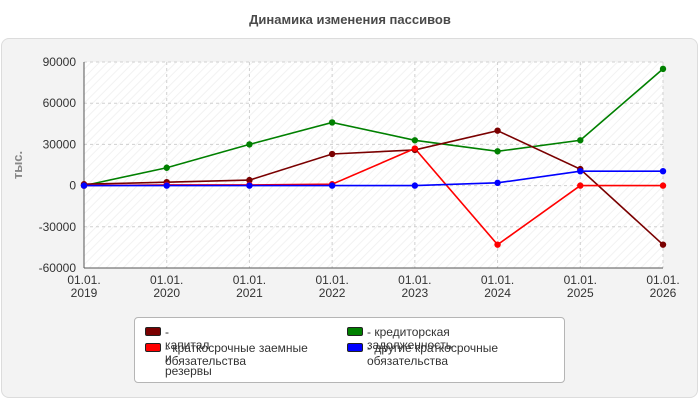 The image size is (700, 400). Describe the element at coordinates (58, 268) in the screenshot. I see `y-tick-label: -60000` at that location.